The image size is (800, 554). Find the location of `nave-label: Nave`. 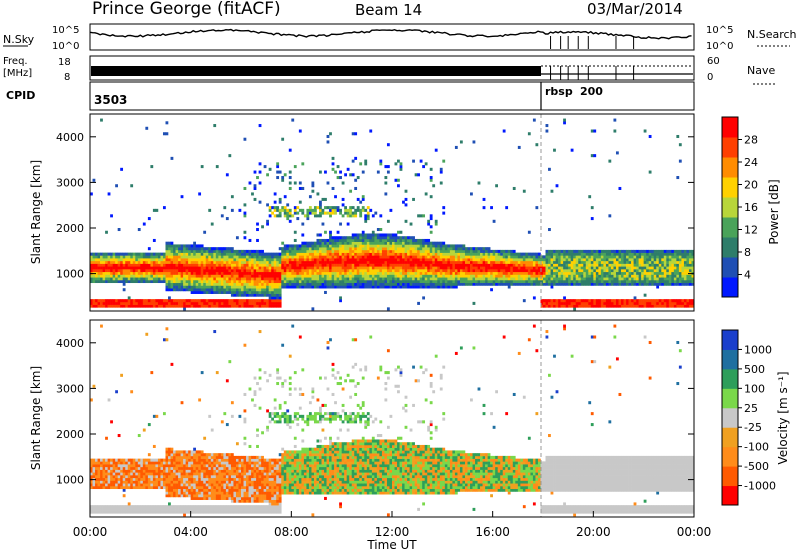

nave-label: Nave is located at coordinates (761, 70).